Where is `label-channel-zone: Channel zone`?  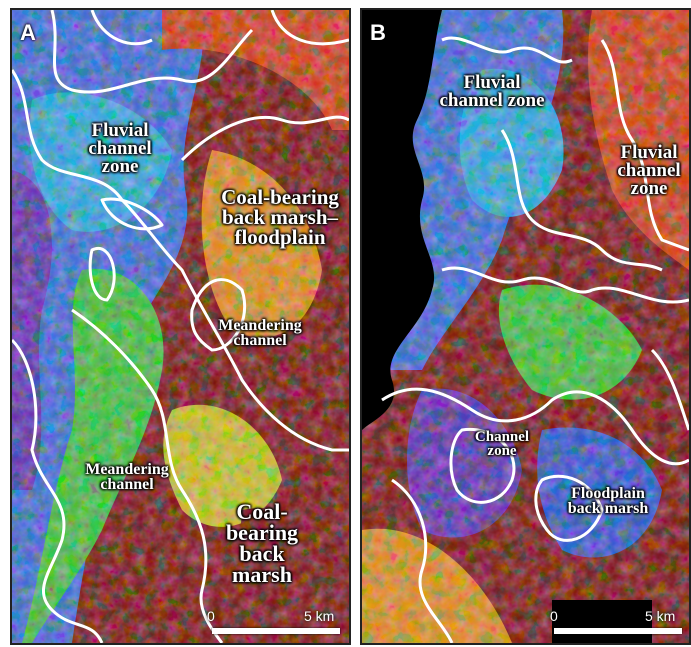 label-channel-zone: Channel zone is located at coordinates (502, 444).